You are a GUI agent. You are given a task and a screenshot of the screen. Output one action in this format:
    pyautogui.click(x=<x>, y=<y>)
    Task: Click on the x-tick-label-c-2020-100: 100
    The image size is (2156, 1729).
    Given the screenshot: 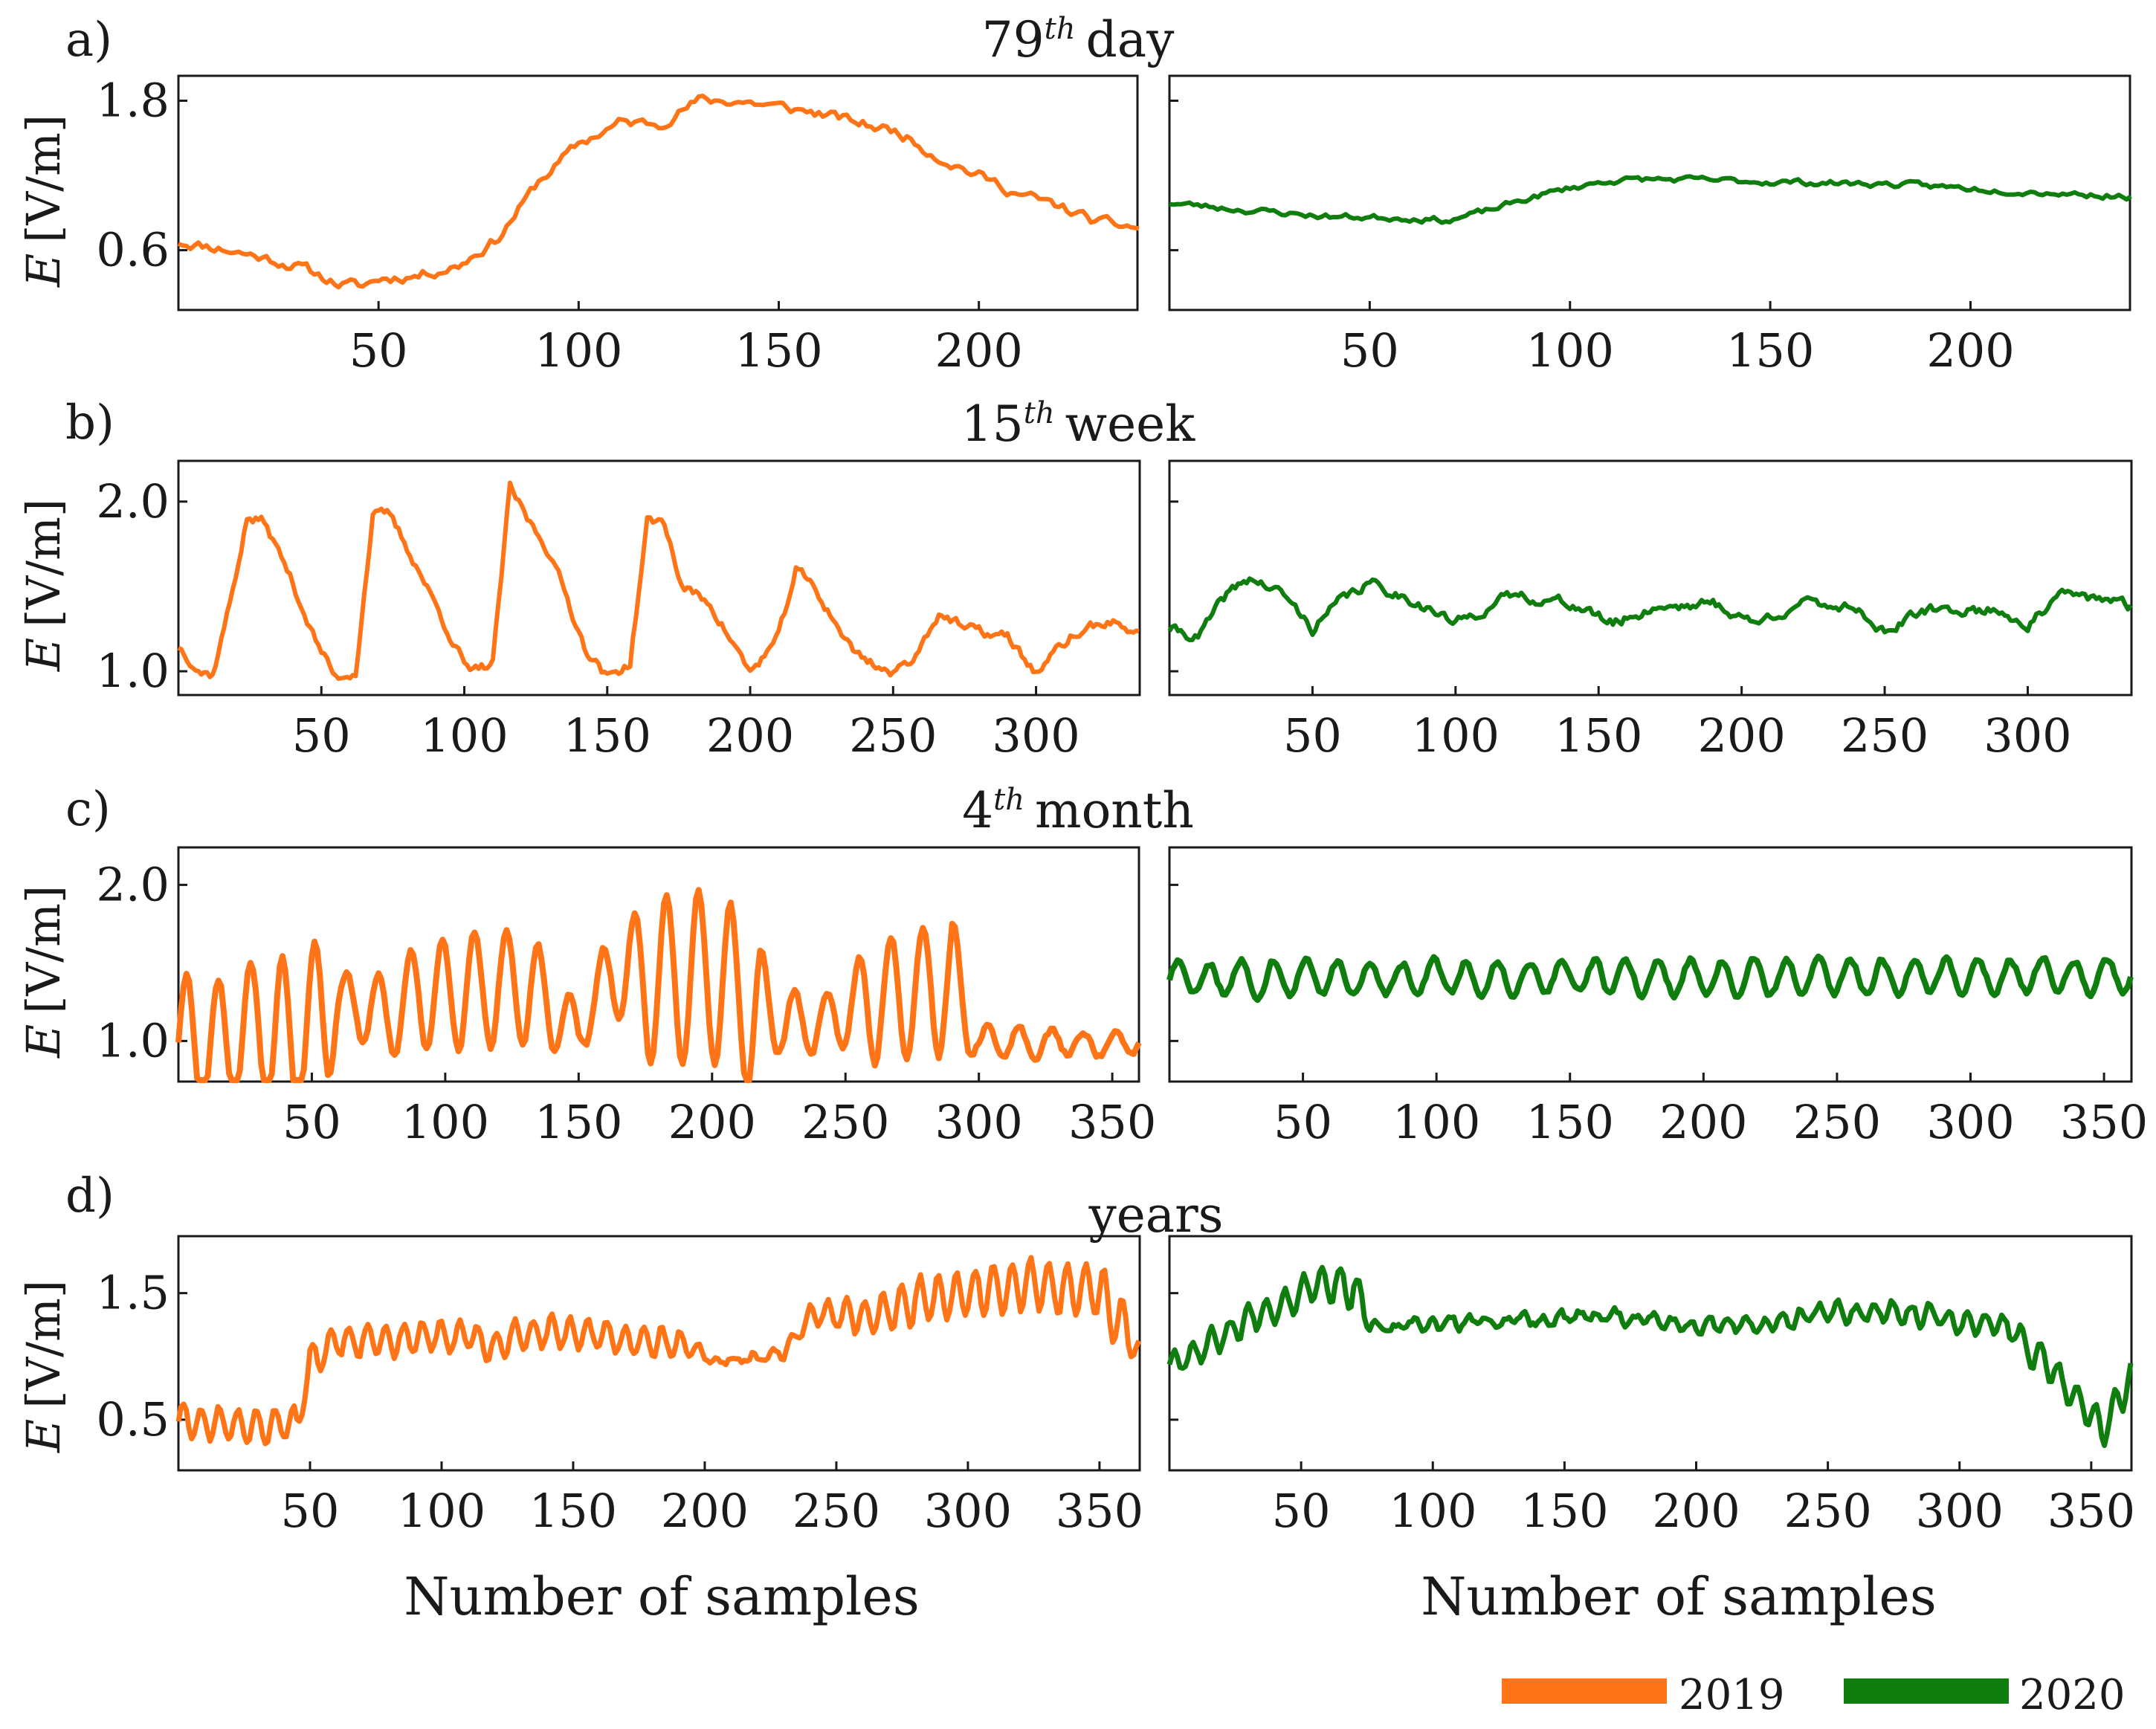 What is the action you would take?
    pyautogui.click(x=1436, y=1122)
    